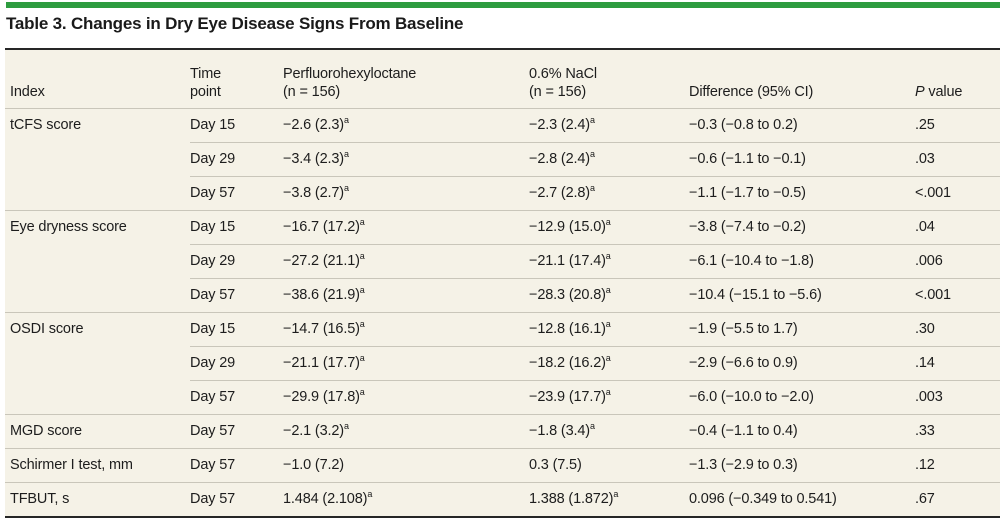 Image resolution: width=1008 pixels, height=524 pixels. What do you see at coordinates (743, 125) in the screenshot?
I see `cell-difference: −0.3 (−0.8 to 0.2)` at bounding box center [743, 125].